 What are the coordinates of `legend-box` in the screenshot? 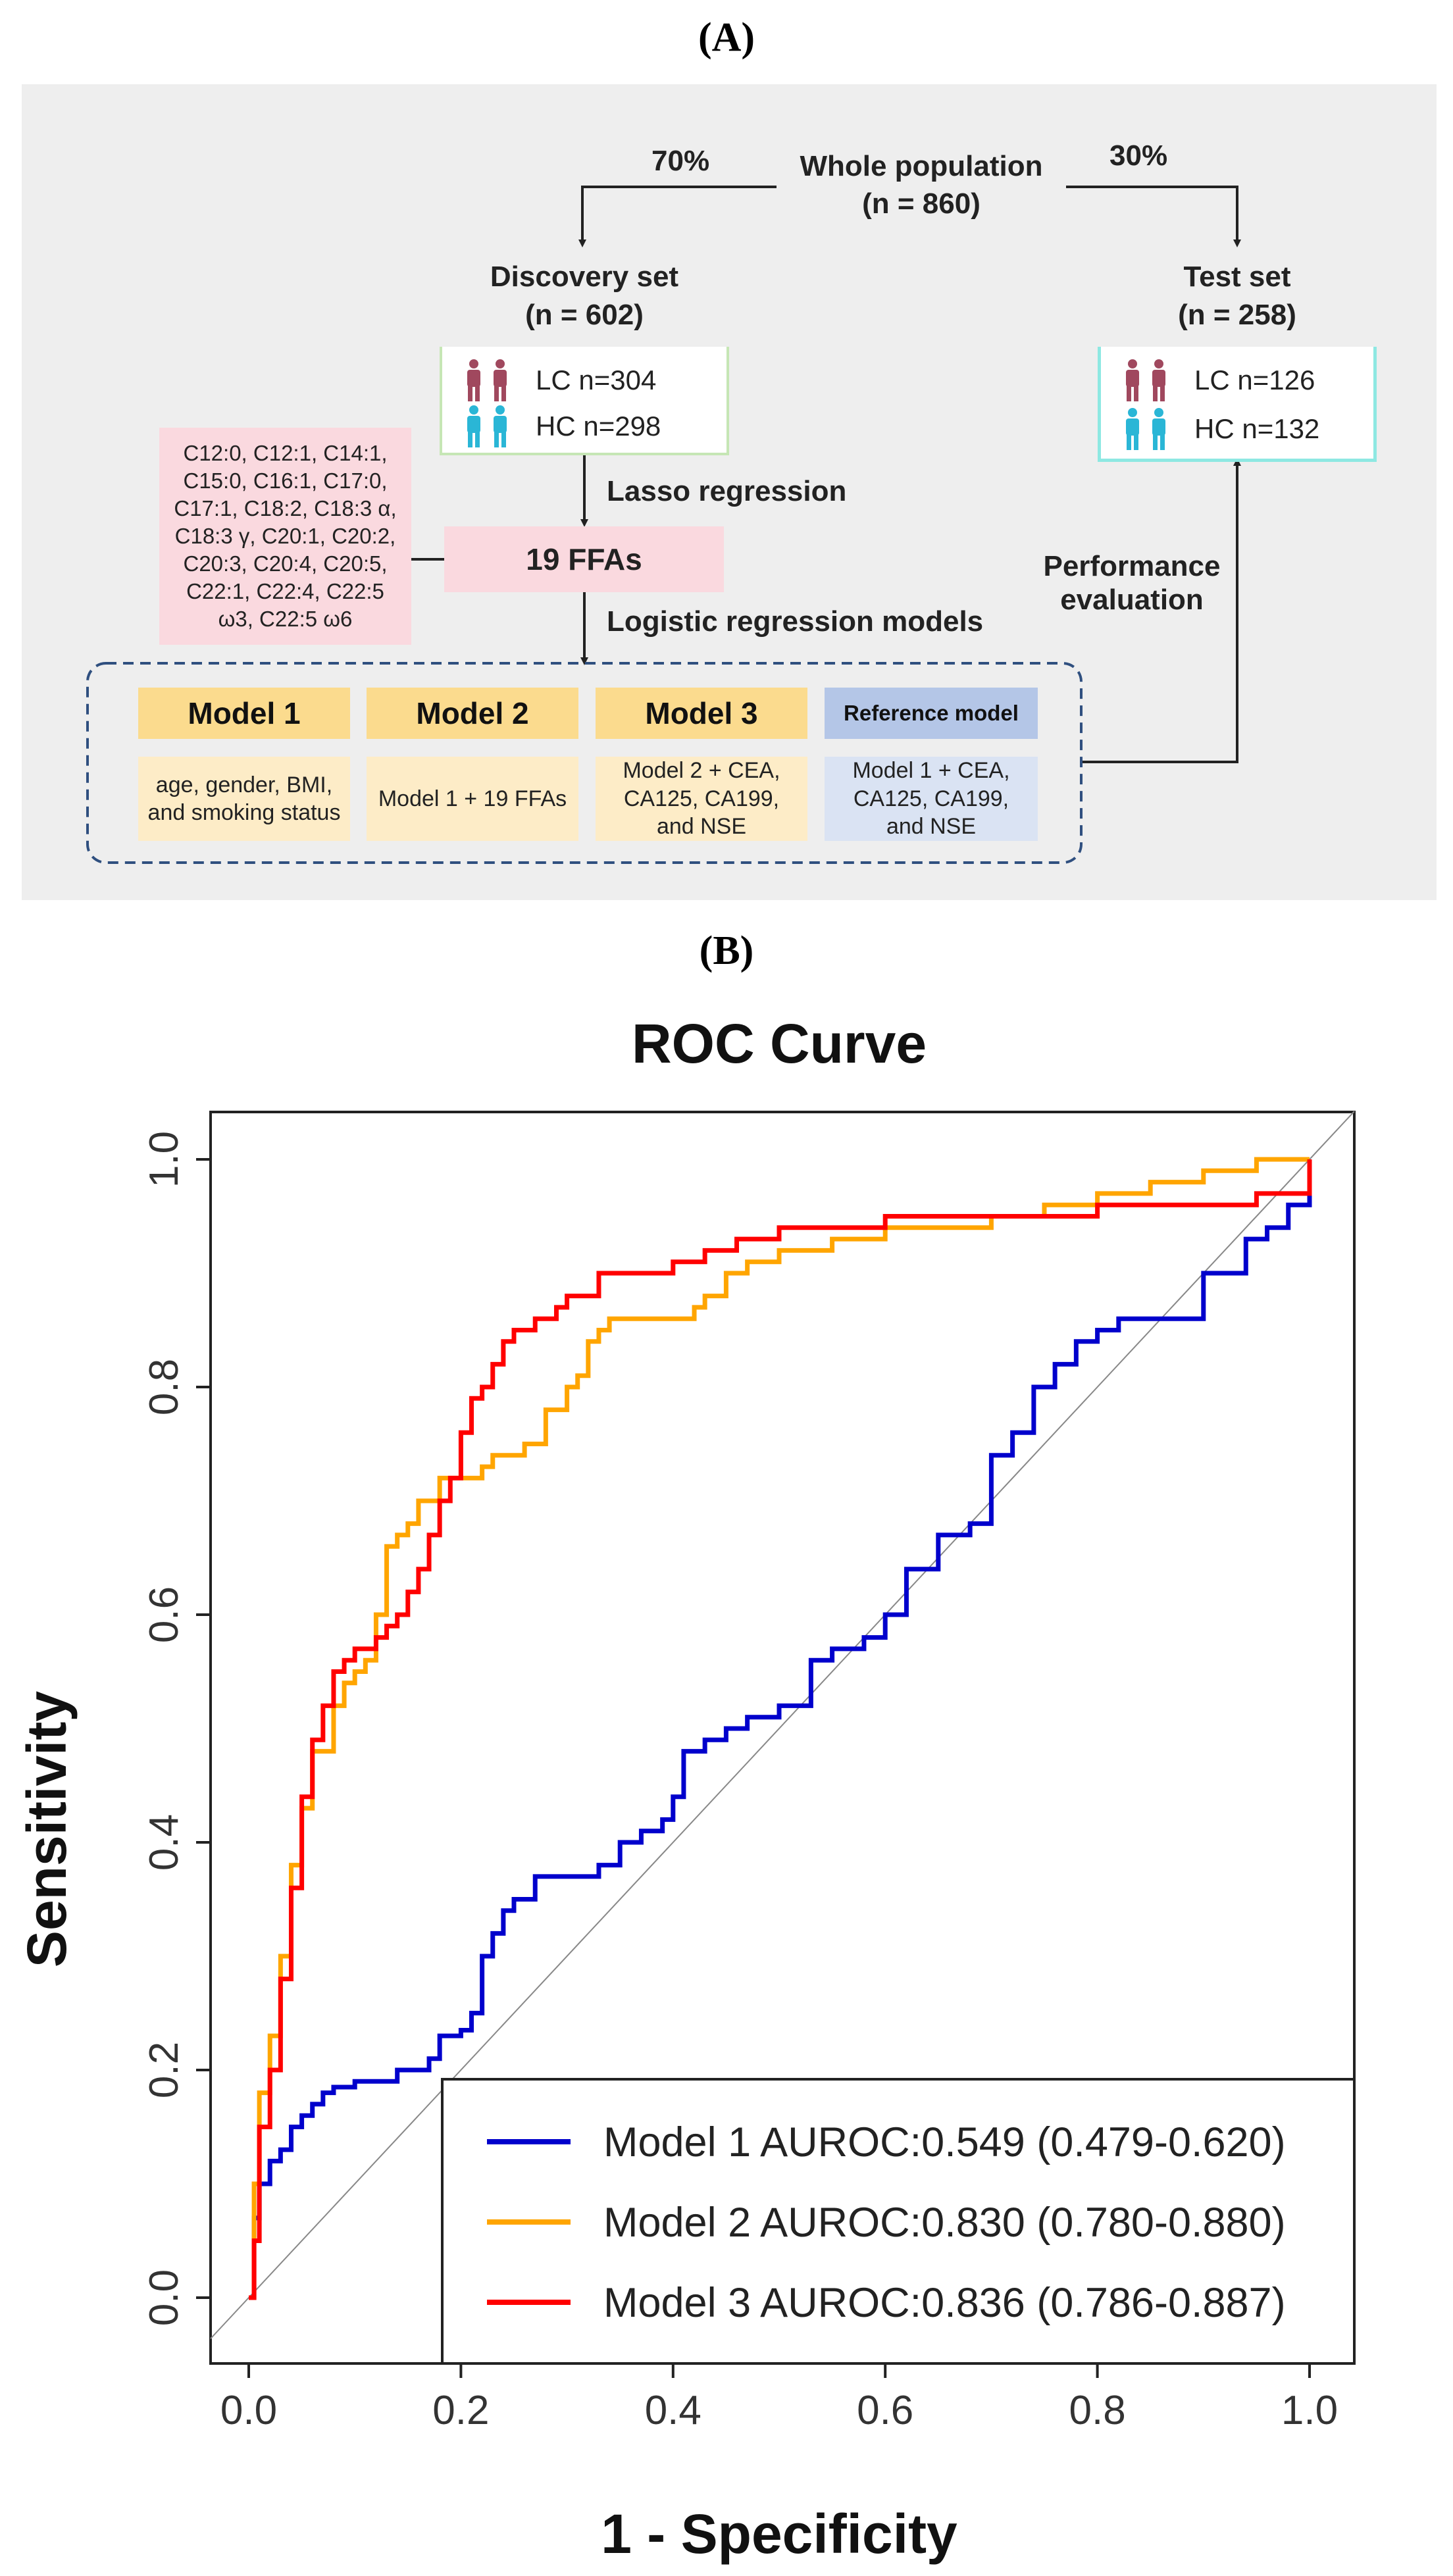 It's located at (899, 2221).